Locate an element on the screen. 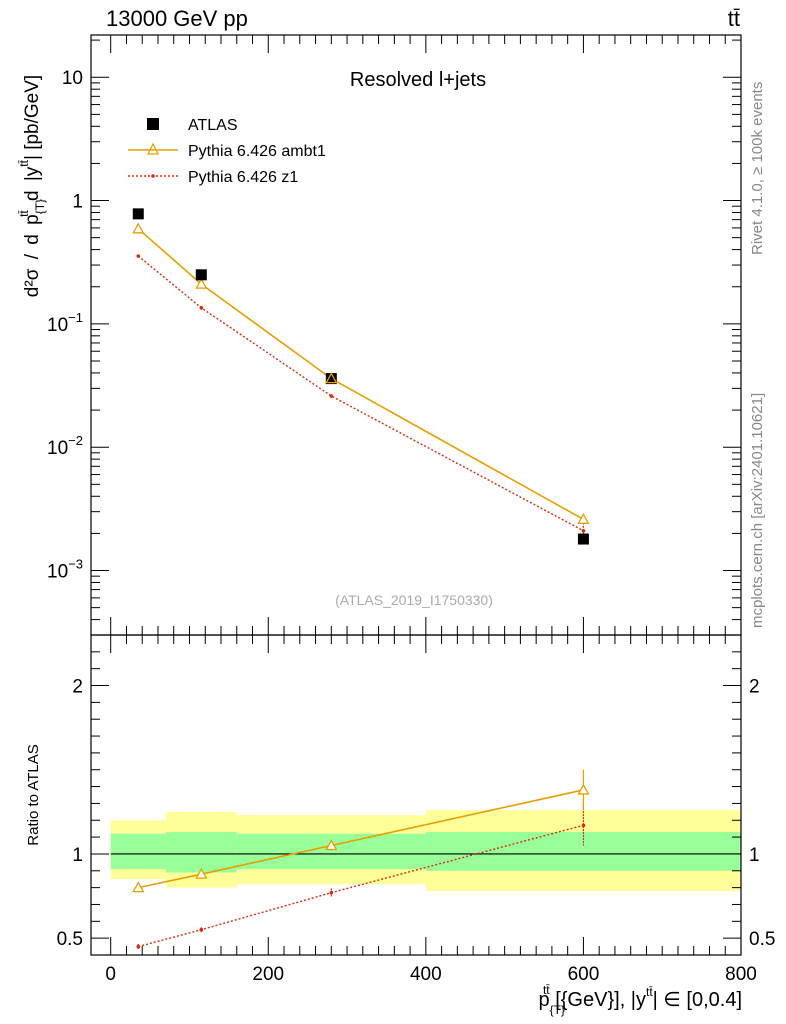 This screenshot has height=1024, width=786. ratio-x-tick-label: 400 is located at coordinates (426, 974).